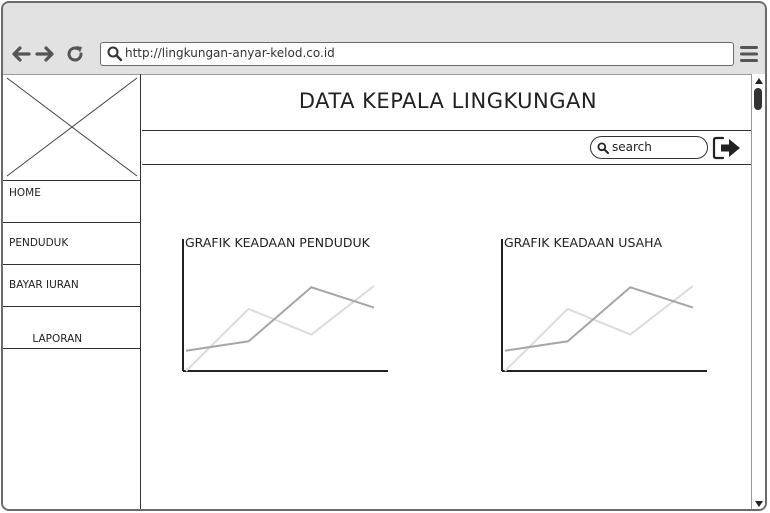 This screenshot has height=513, width=770. Describe the element at coordinates (727, 148) in the screenshot. I see `logout-icon` at that location.